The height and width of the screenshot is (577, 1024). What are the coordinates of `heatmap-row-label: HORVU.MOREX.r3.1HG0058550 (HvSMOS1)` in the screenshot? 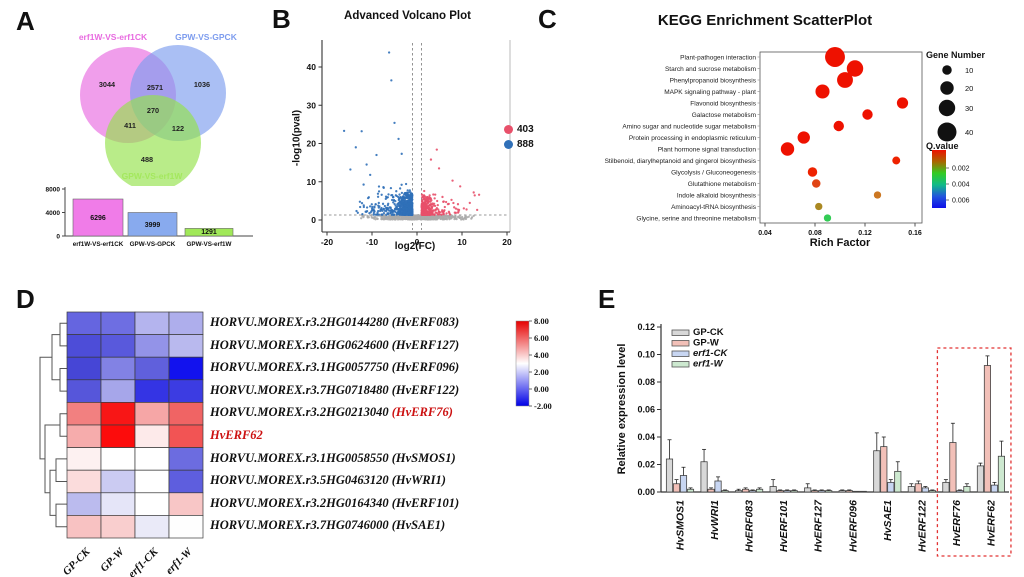 It's located at (333, 457).